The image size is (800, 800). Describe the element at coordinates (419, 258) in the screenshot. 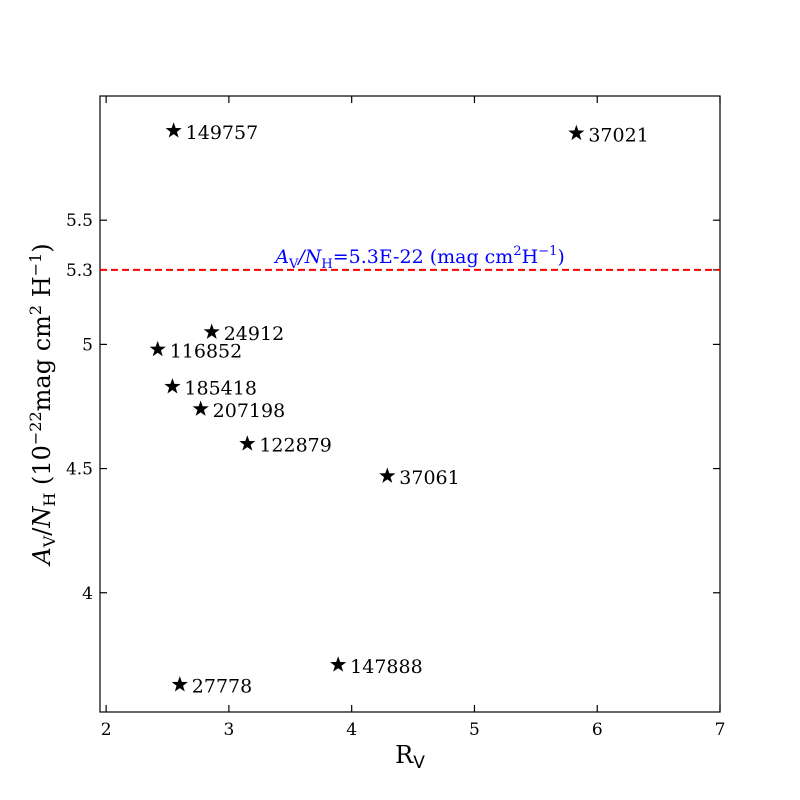

I see `reference-line-label: AV/NH=5.3E-22 (mag cm2H−1)` at that location.